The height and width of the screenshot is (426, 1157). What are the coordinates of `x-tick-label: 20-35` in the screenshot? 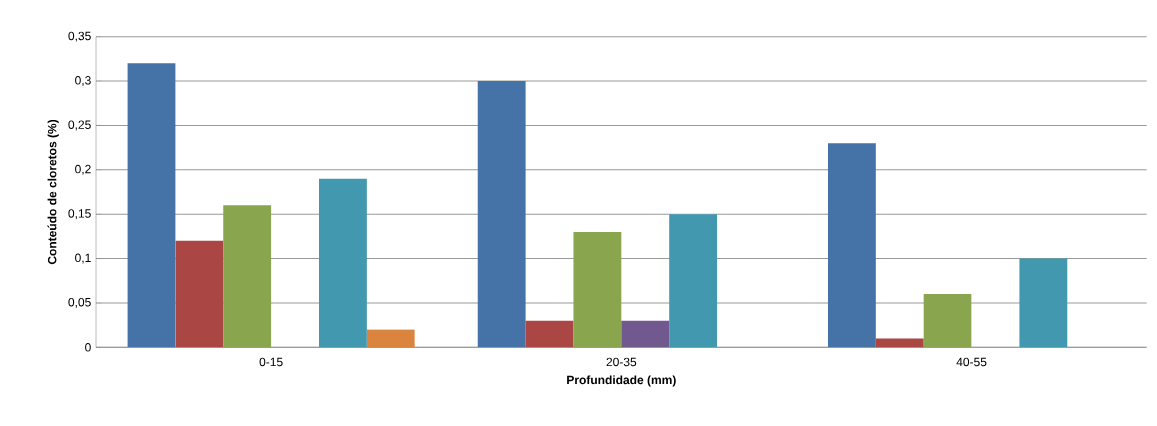 It's located at (621, 362).